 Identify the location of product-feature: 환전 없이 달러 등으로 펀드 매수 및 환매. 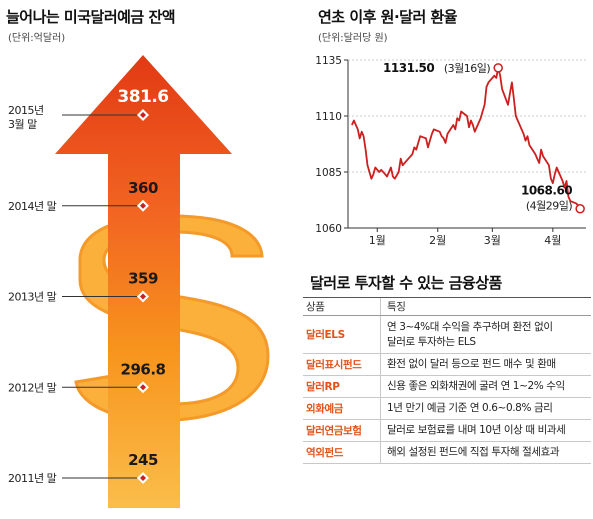
(485, 364).